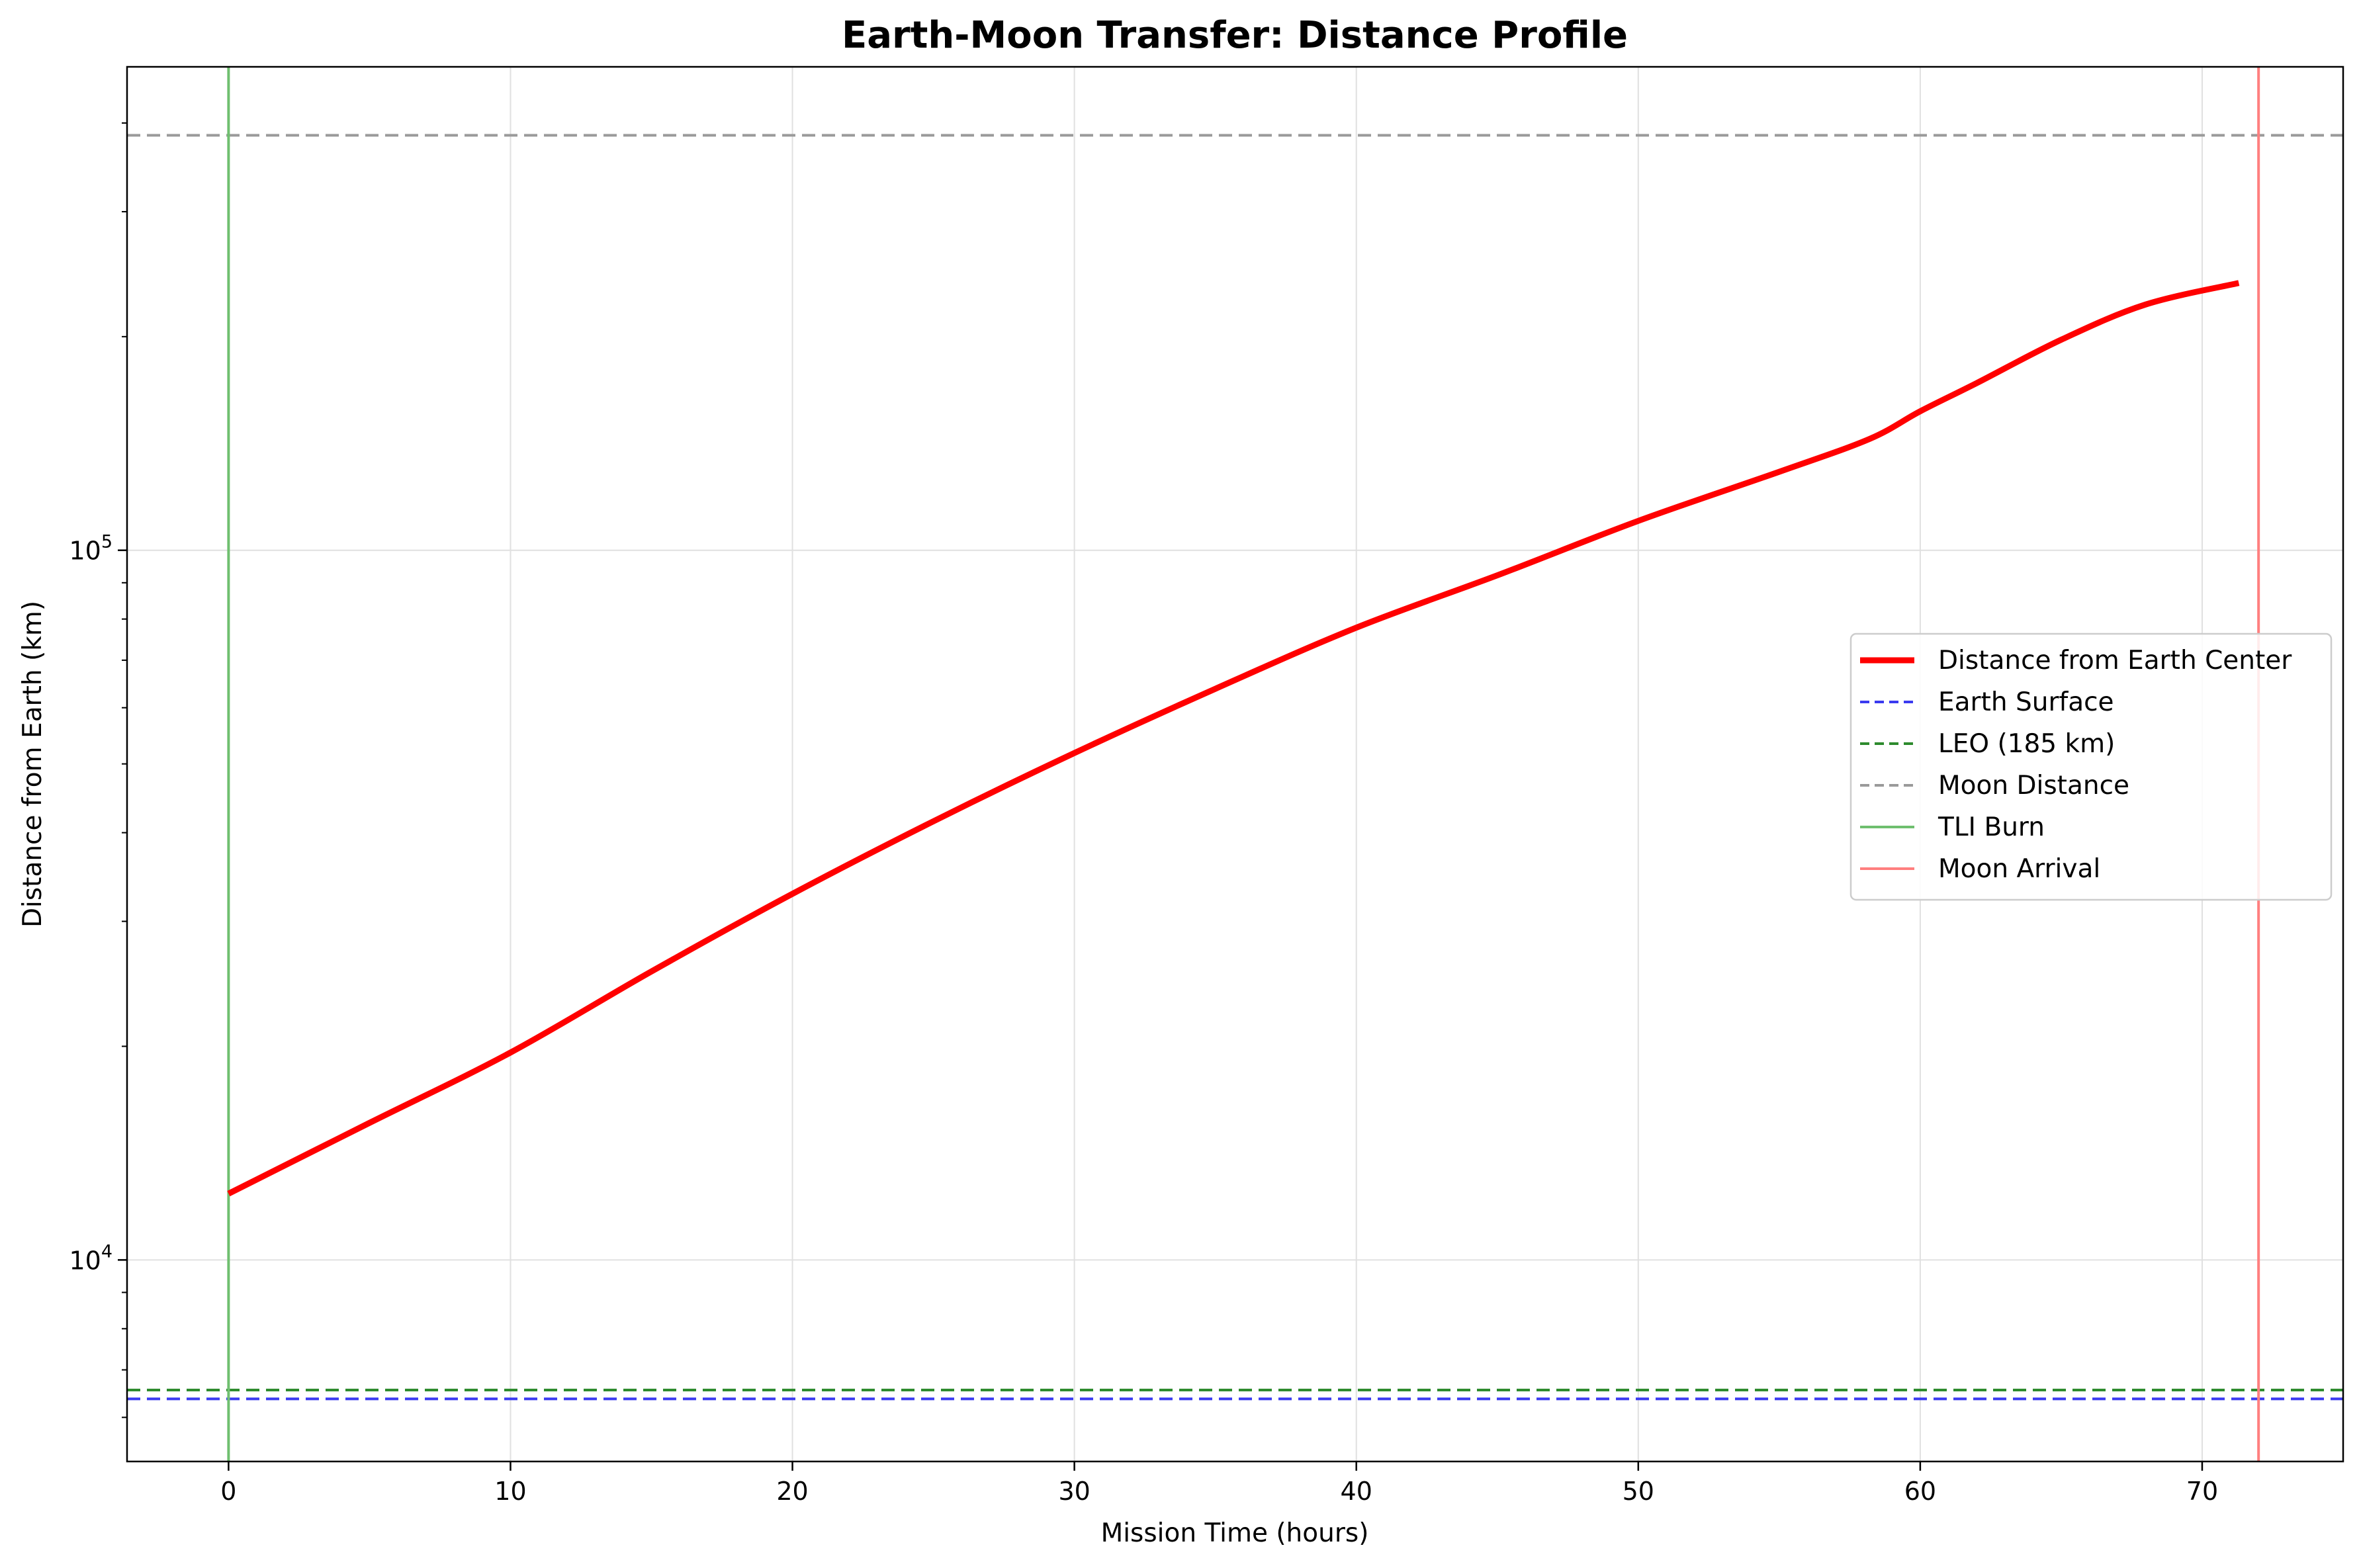  I want to click on y-tick-label: 10⁴, so click(90, 1258).